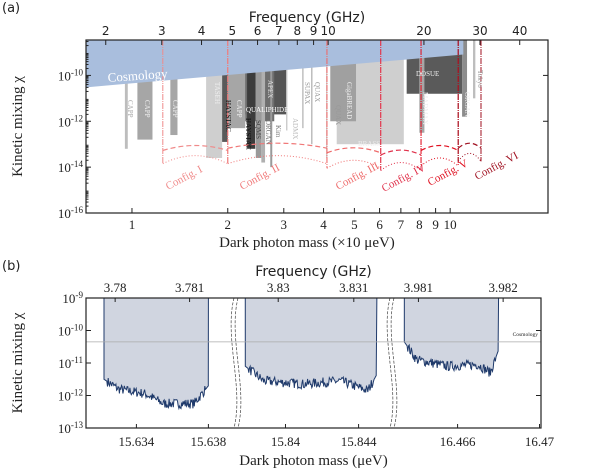  Describe the element at coordinates (418, 287) in the screenshot. I see `x2-tick-label: 3.981` at that location.